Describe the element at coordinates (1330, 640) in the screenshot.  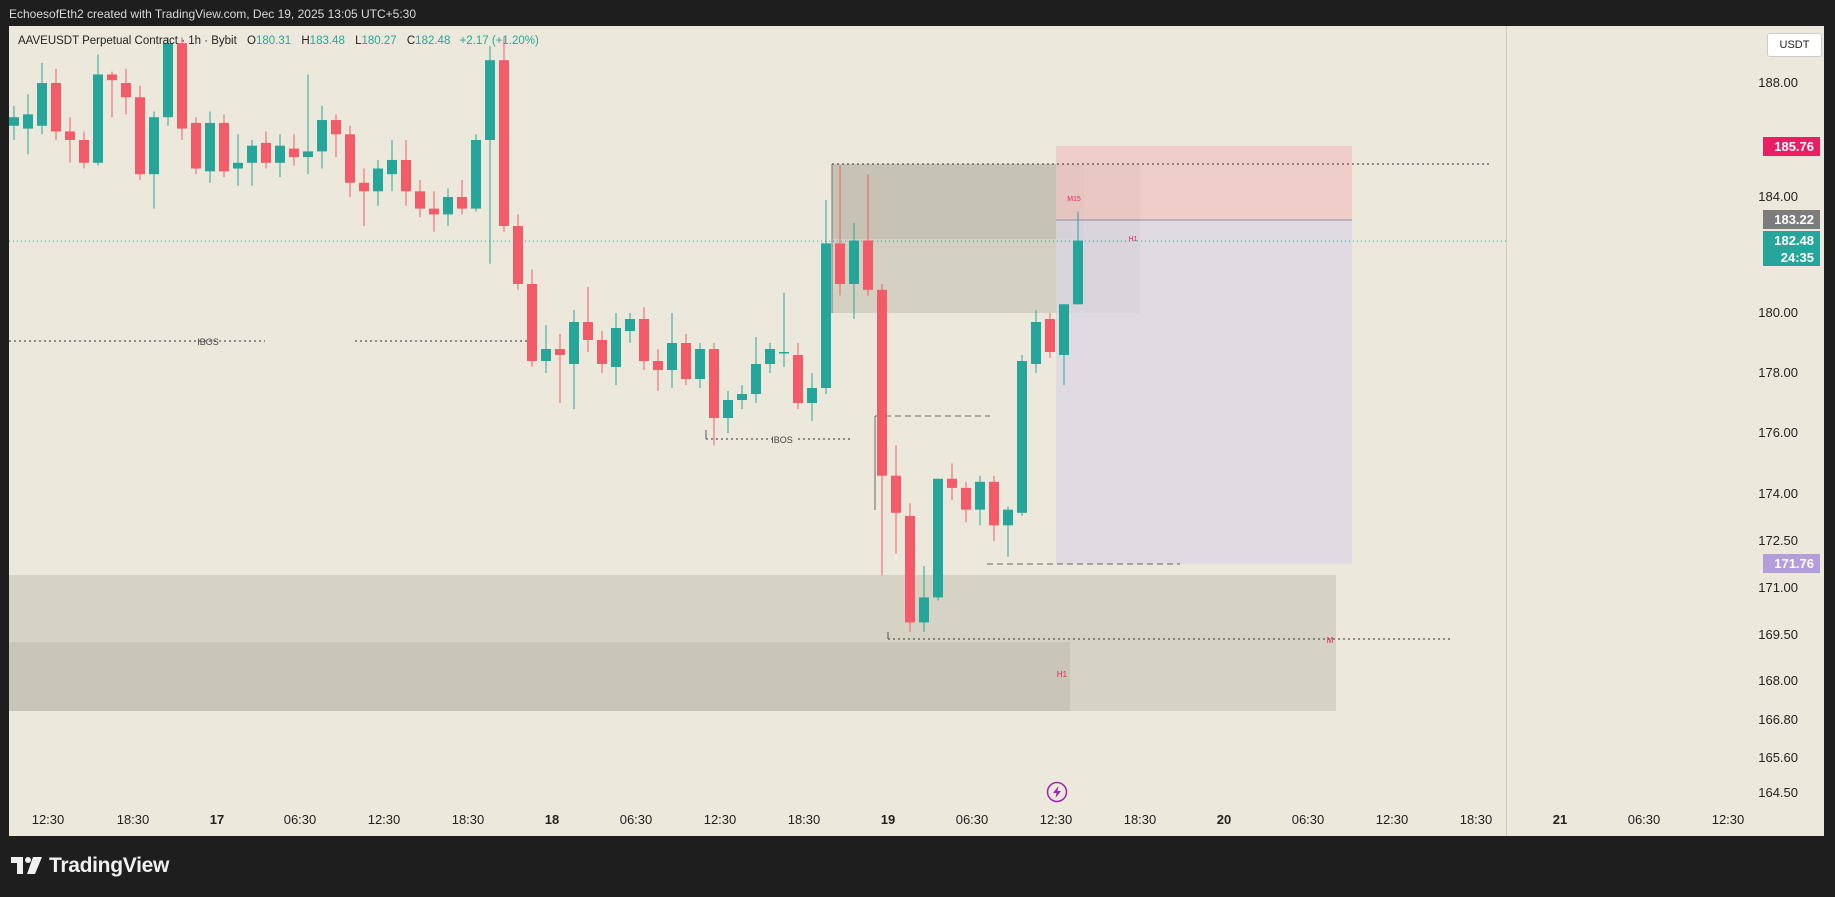
I see `annotation-m: M` at that location.